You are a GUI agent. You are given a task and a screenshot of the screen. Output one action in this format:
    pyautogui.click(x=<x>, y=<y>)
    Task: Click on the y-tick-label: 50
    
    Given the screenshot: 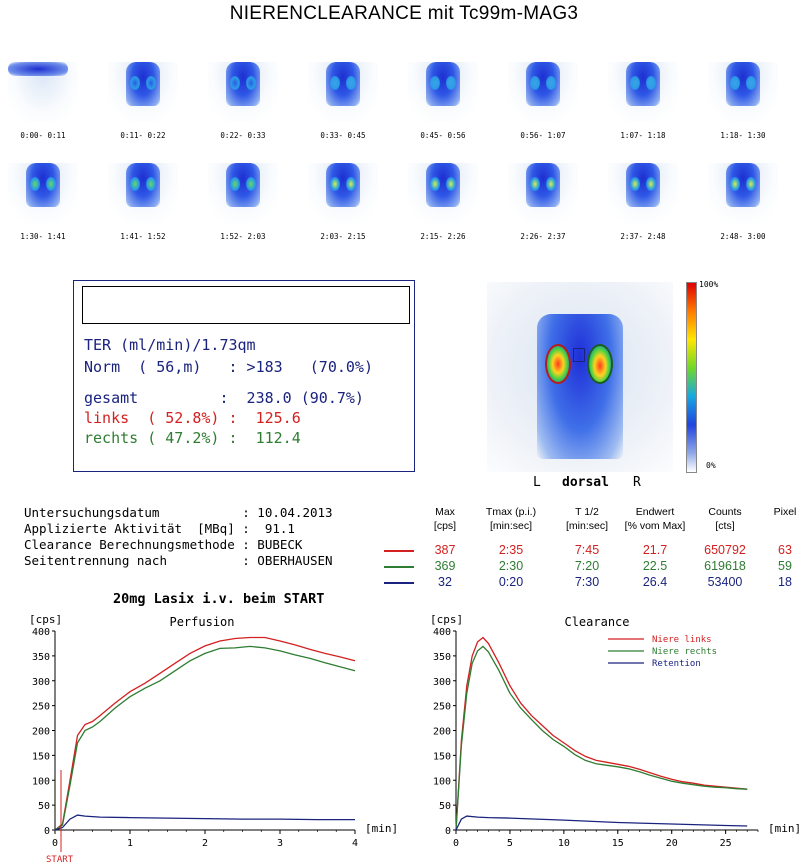 What is the action you would take?
    pyautogui.click(x=44, y=806)
    